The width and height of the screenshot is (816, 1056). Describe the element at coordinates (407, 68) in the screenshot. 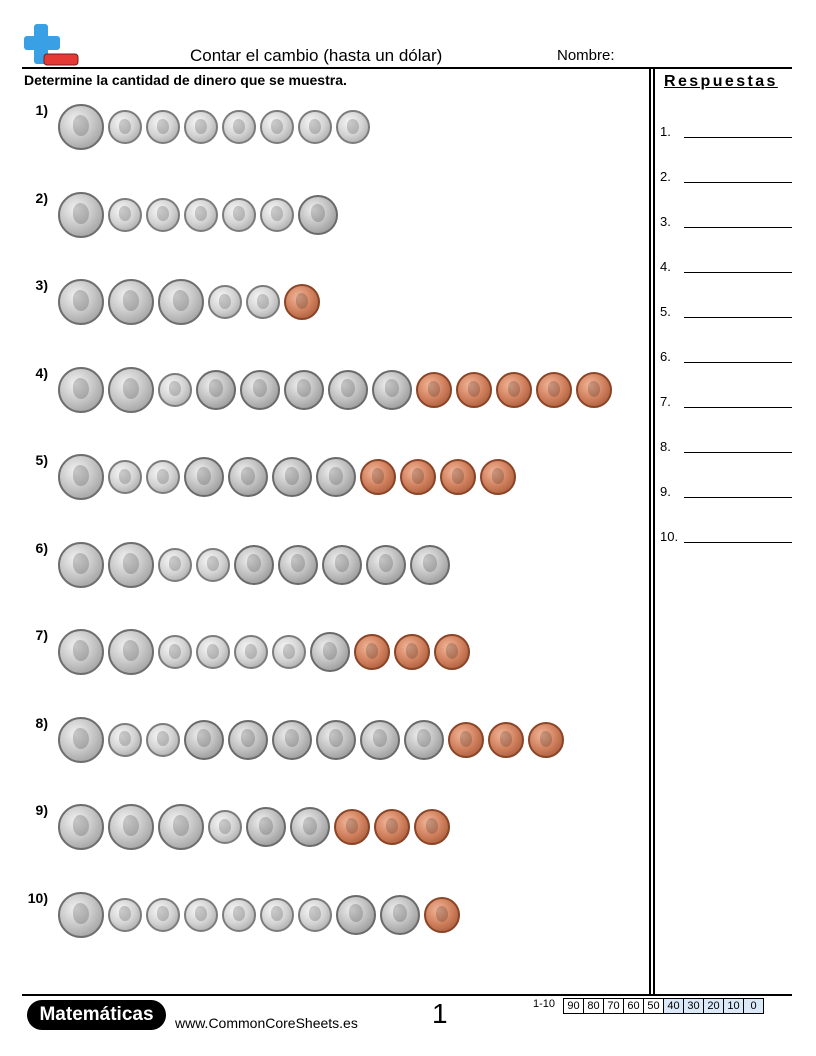

I see `header-rule` at that location.